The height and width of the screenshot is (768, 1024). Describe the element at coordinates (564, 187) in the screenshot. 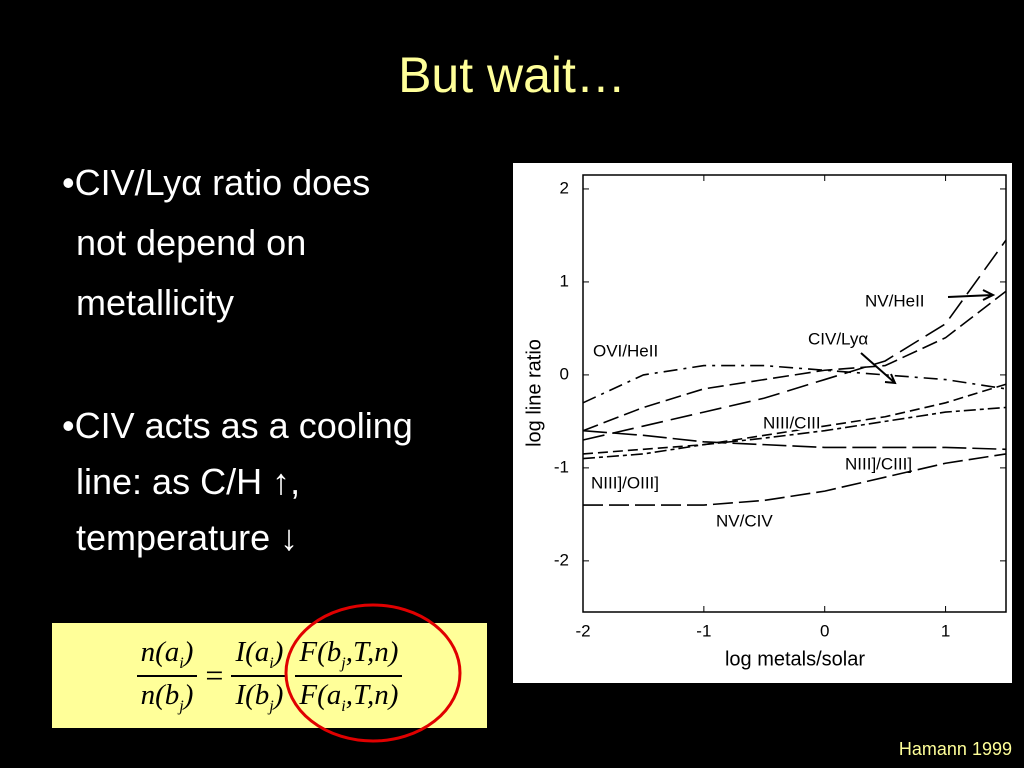

I see `y-tick-label: 2` at that location.